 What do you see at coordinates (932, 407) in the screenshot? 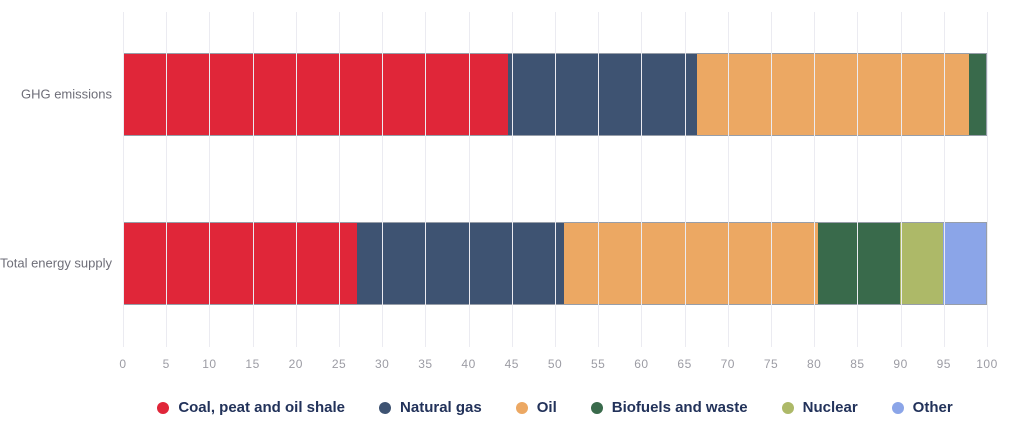
I see `legend-label: Other` at bounding box center [932, 407].